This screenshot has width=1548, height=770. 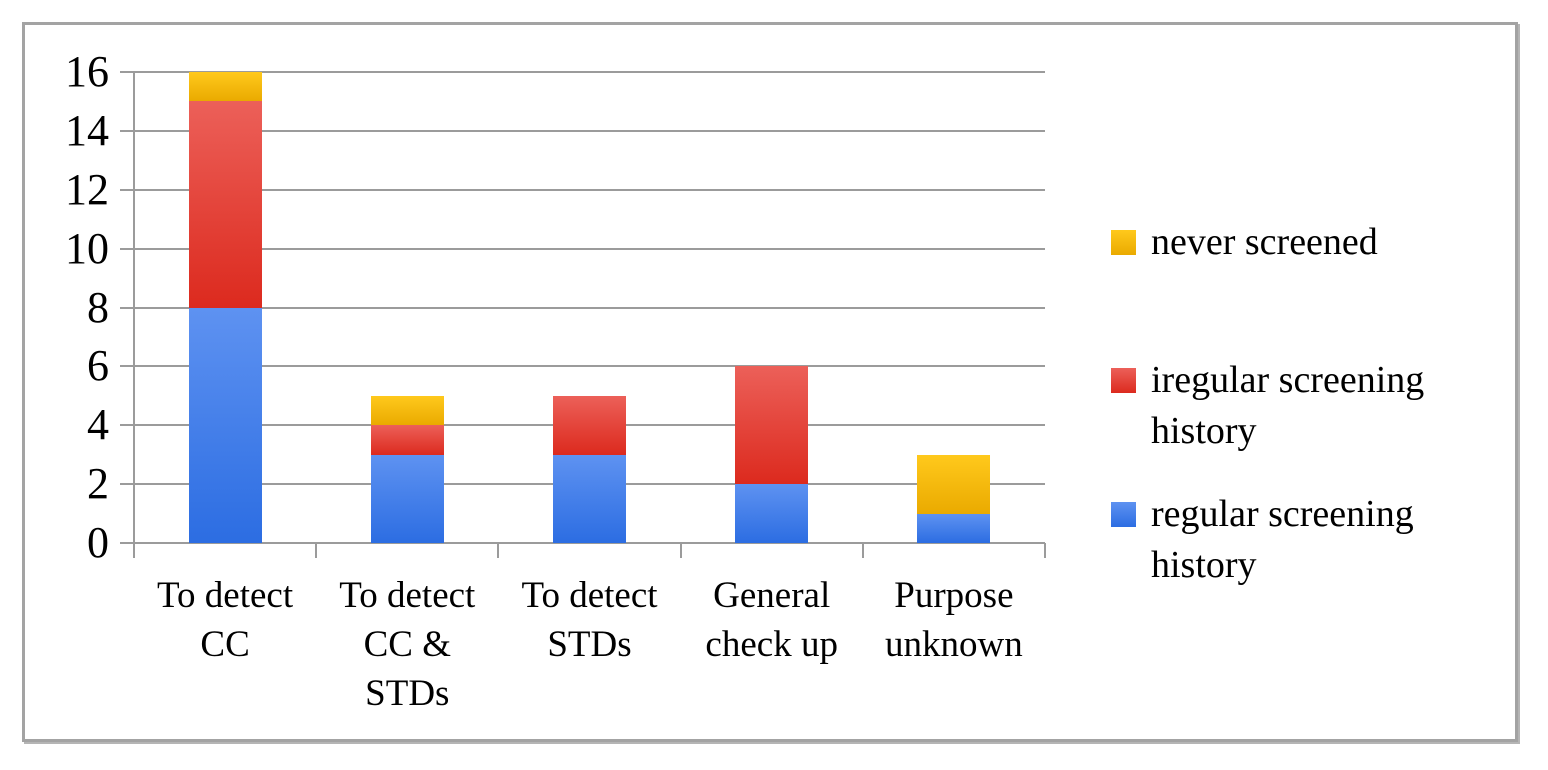 I want to click on legend-item-regular-screening: regular screening history, so click(x=1307, y=540).